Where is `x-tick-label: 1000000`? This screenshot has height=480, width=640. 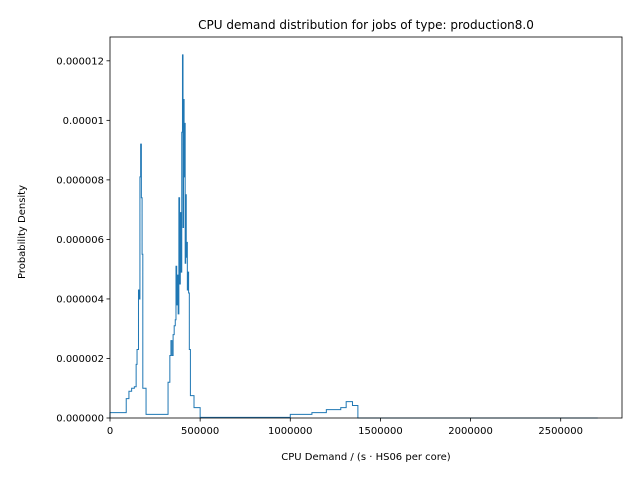 x-tick-label: 1000000 is located at coordinates (290, 431).